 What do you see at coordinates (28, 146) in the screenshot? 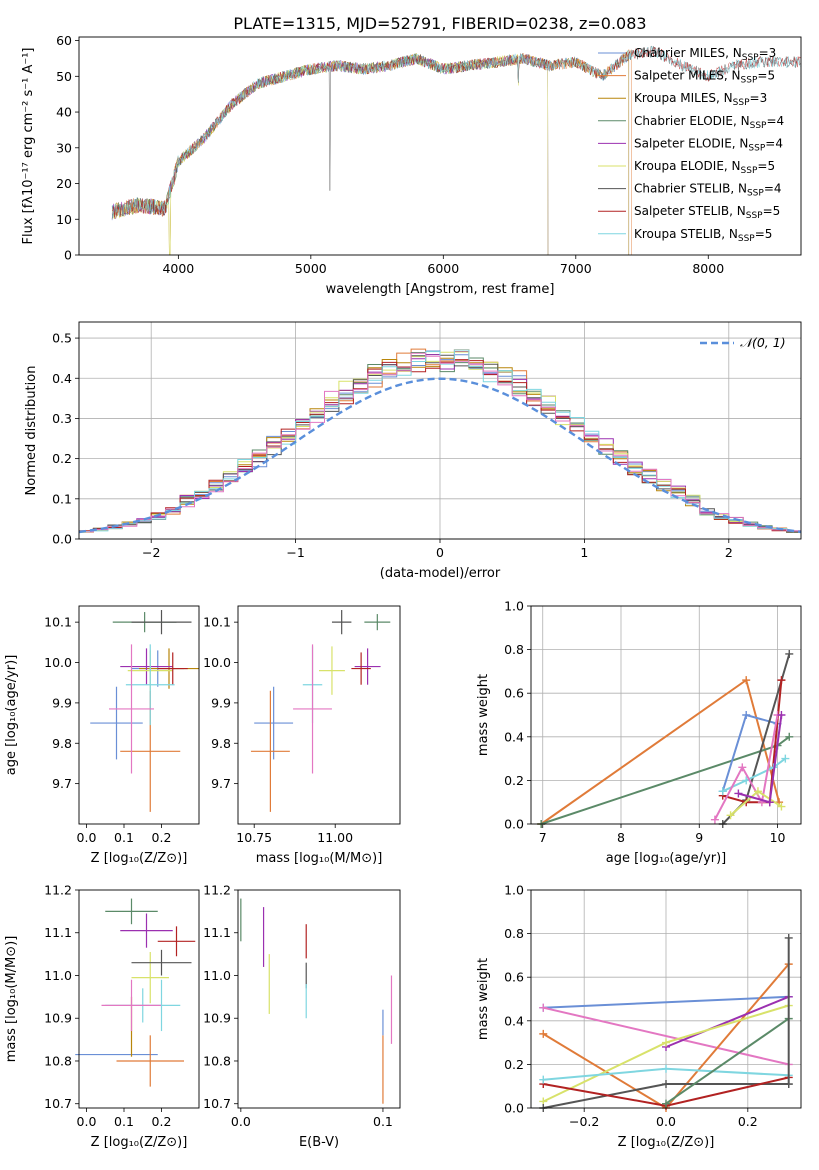
I see `y-axis-label: Flux [fλ10⁻¹⁷ erg cm⁻² s⁻¹ A⁻¹]` at bounding box center [28, 146].